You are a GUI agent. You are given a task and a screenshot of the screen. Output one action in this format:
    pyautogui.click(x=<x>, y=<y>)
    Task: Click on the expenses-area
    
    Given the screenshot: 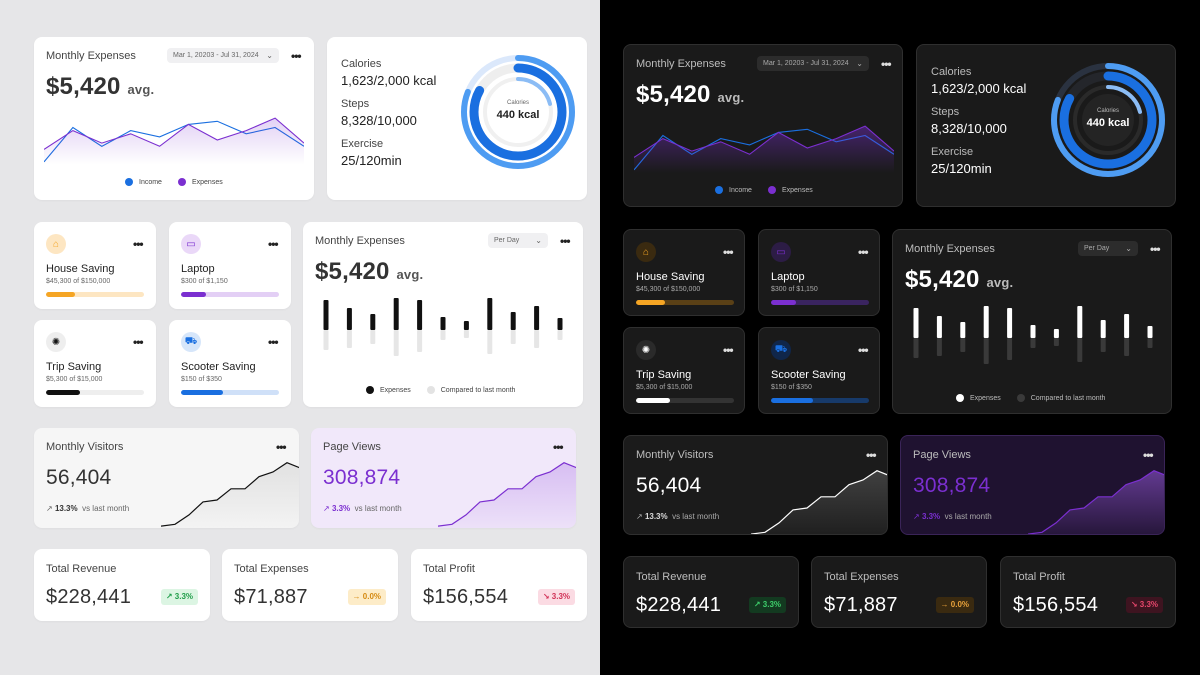 What is the action you would take?
    pyautogui.click(x=764, y=149)
    